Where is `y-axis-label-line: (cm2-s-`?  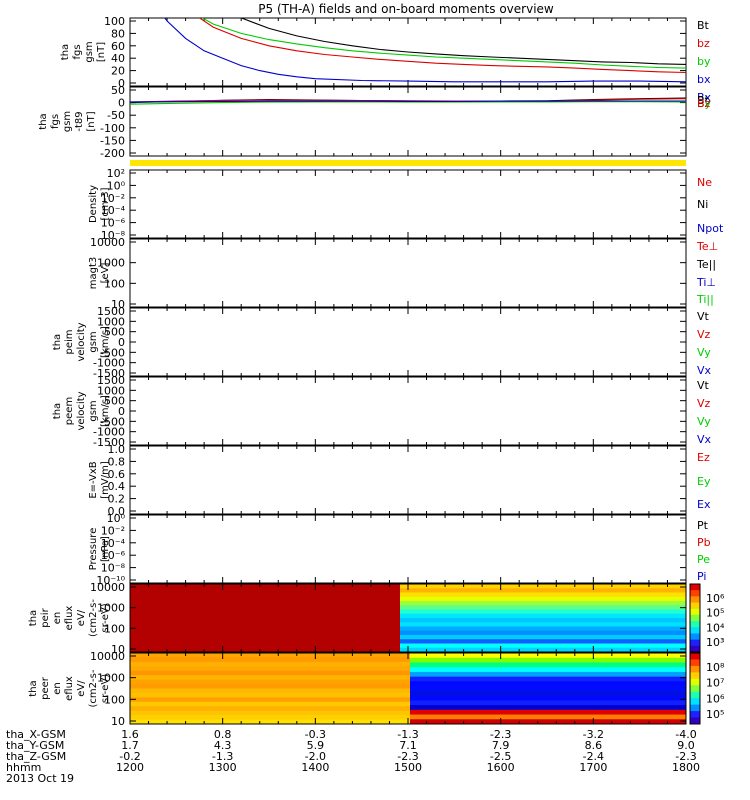
y-axis-label-line: (cm2-s- is located at coordinates (93, 688).